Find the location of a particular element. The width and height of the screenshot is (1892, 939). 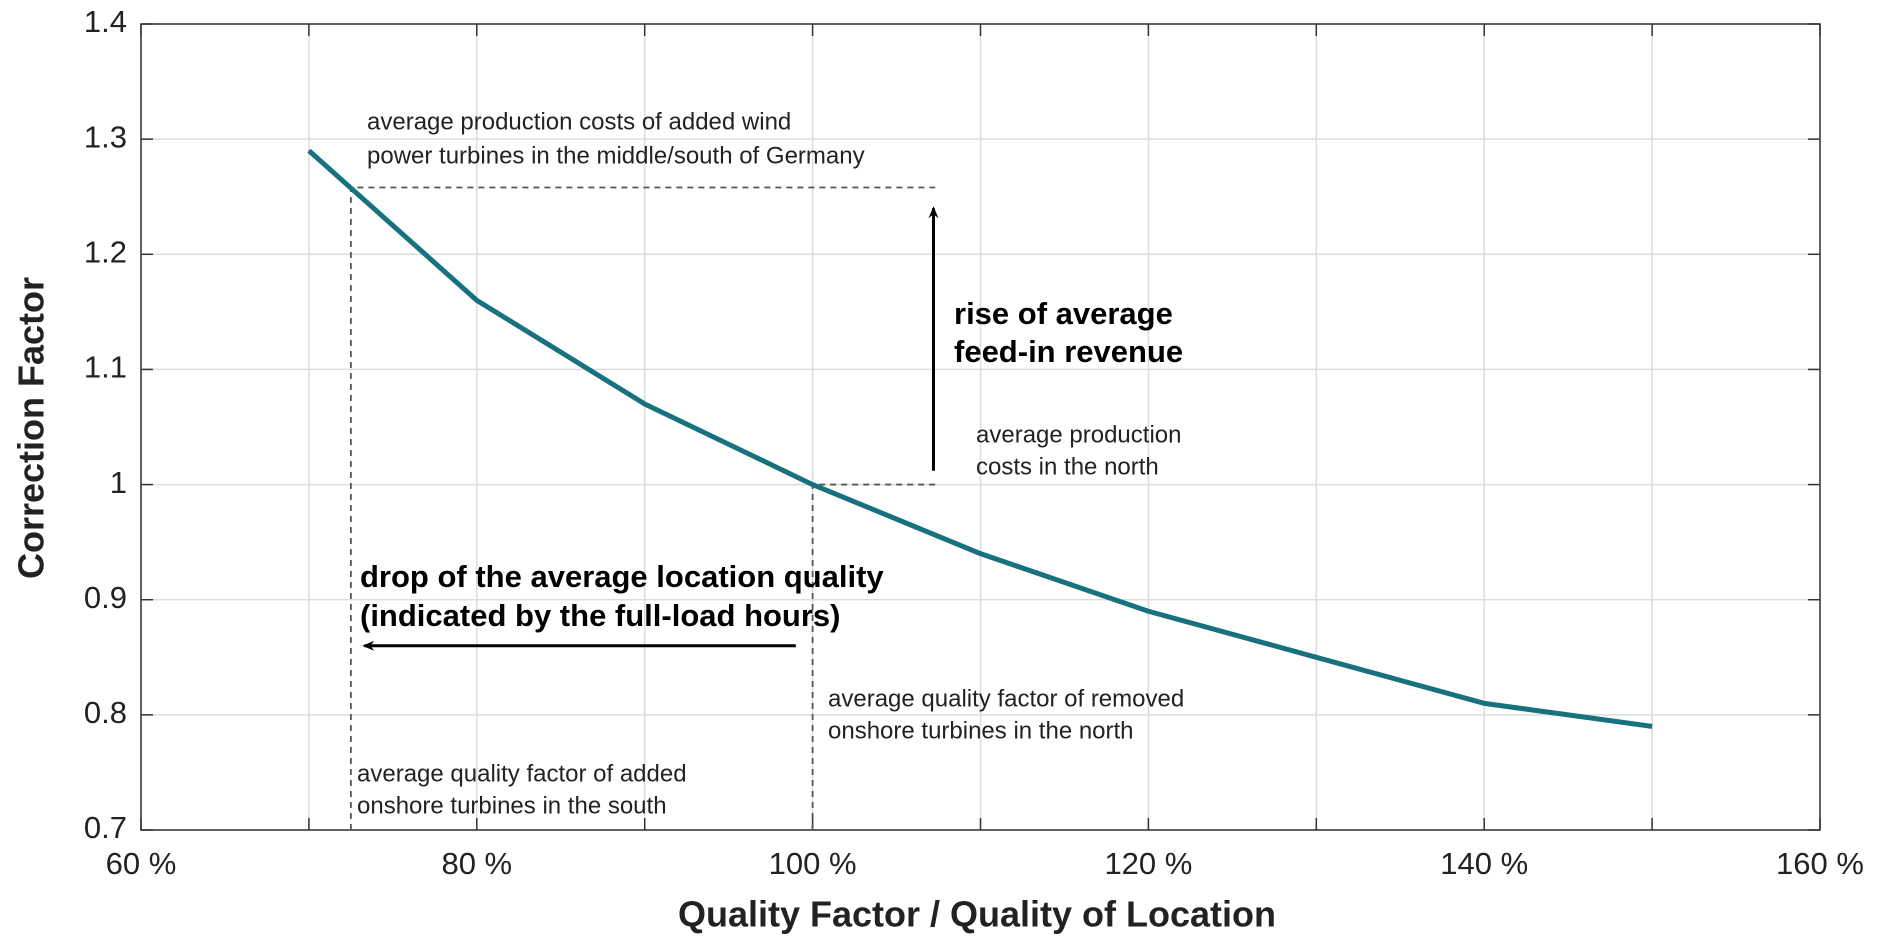

x-tick-label: 120 % is located at coordinates (1148, 863).